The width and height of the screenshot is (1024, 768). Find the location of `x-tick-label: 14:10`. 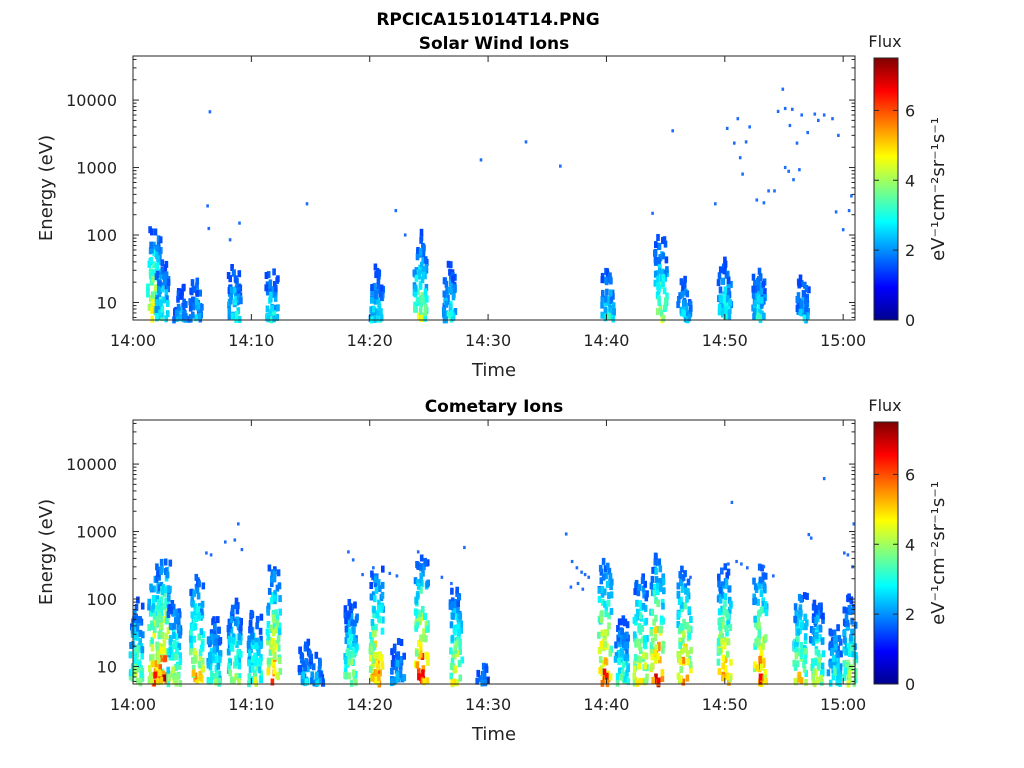

x-tick-label: 14:10 is located at coordinates (251, 340).